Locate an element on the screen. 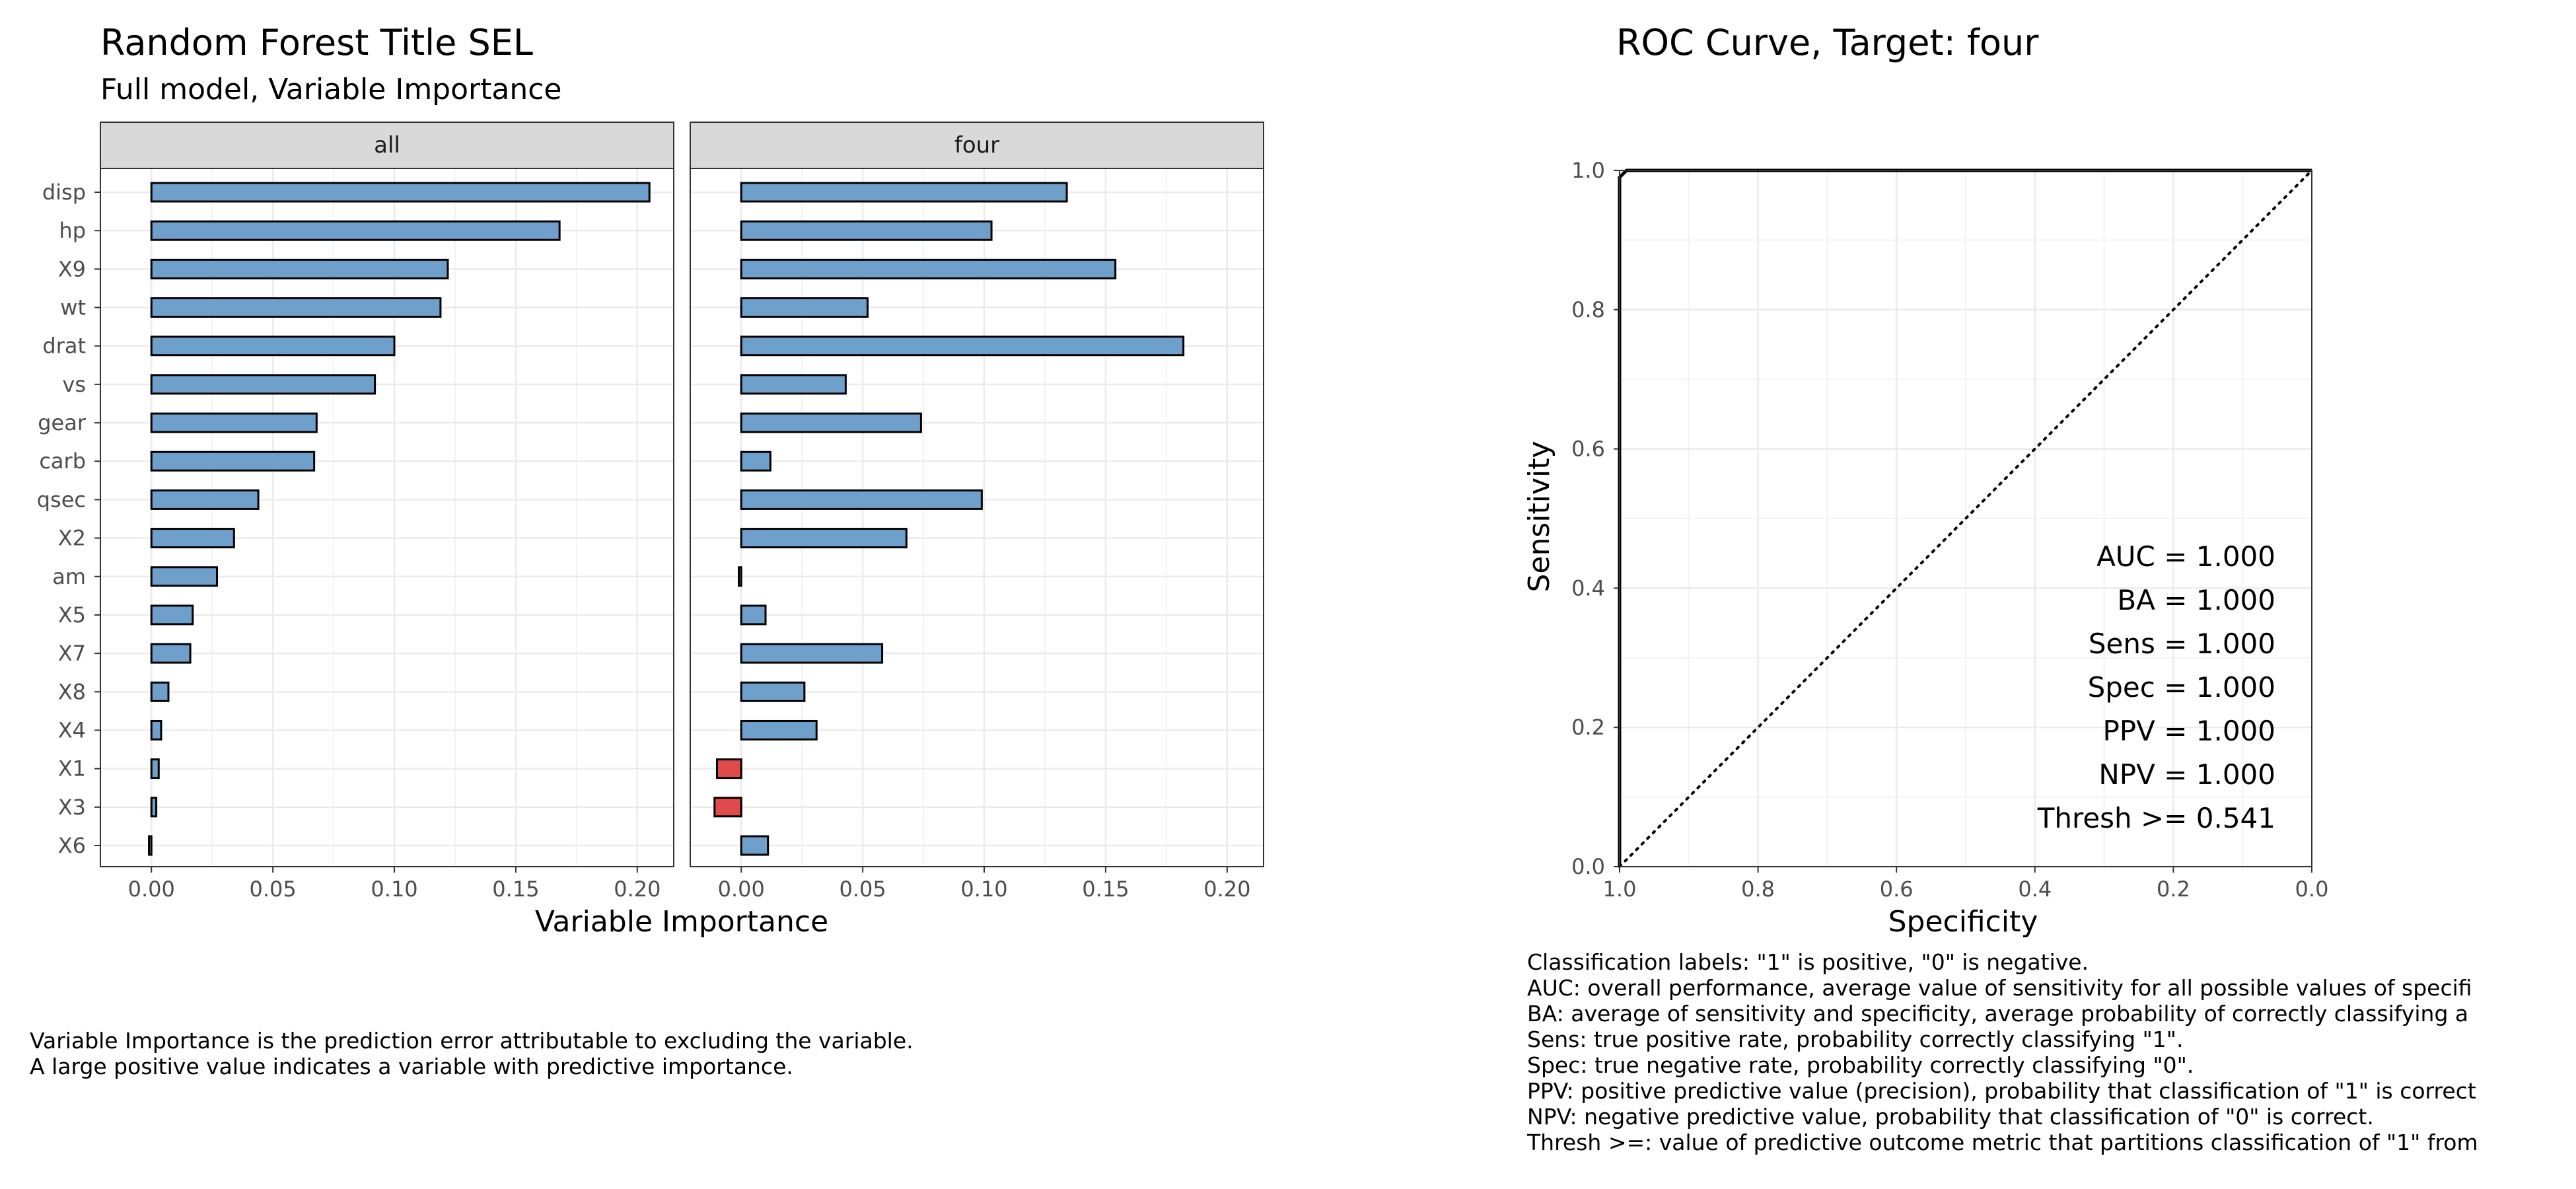 The image size is (2576, 1189). facet-four: four 0.00 0.05 0.10 0.15 0.20 is located at coordinates (977, 512).